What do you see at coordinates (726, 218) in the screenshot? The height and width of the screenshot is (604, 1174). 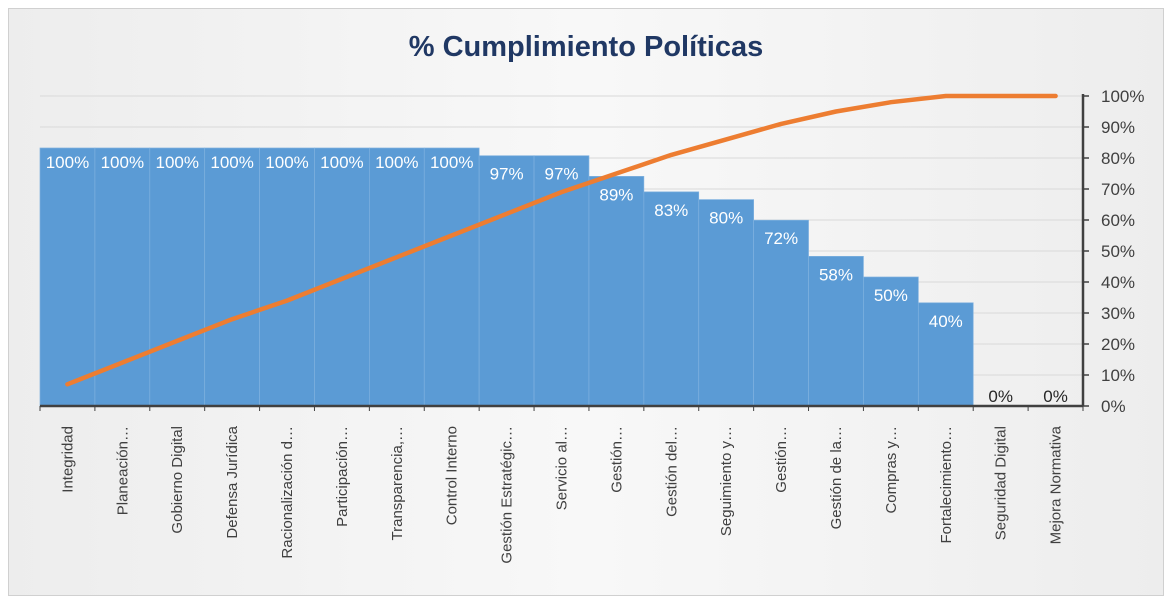 I see `bar-value-label: 80%` at bounding box center [726, 218].